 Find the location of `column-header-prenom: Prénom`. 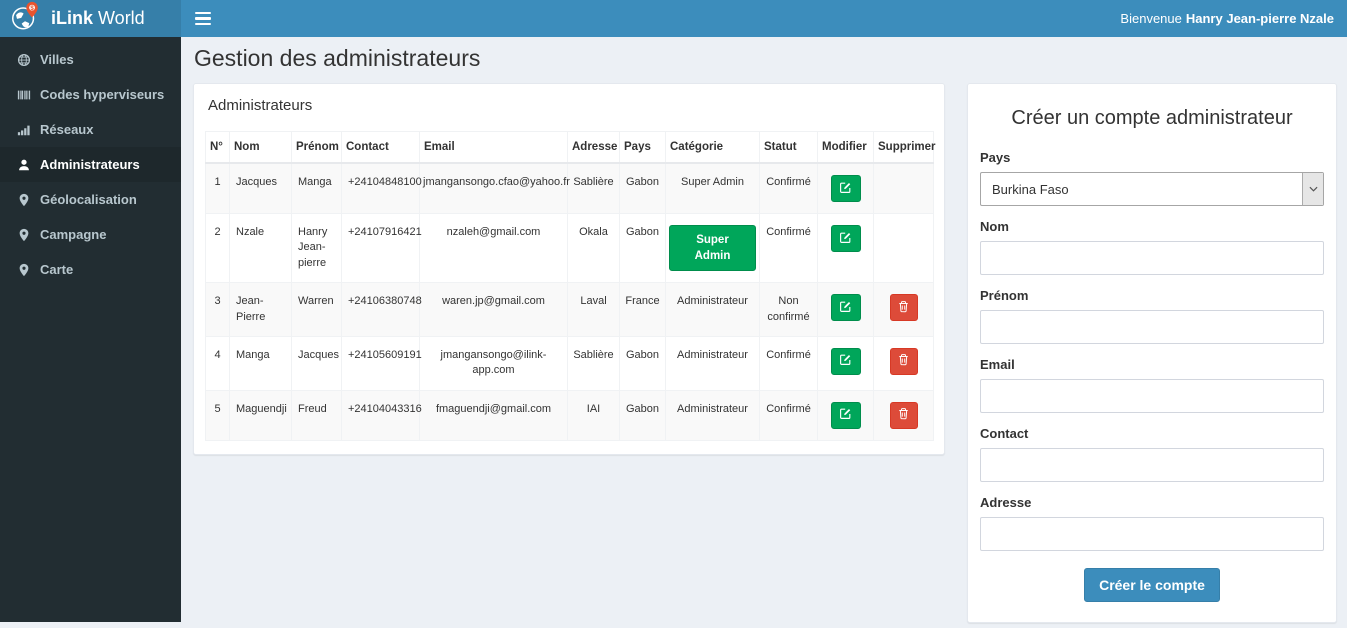

column-header-prenom: Prénom is located at coordinates (316, 147).